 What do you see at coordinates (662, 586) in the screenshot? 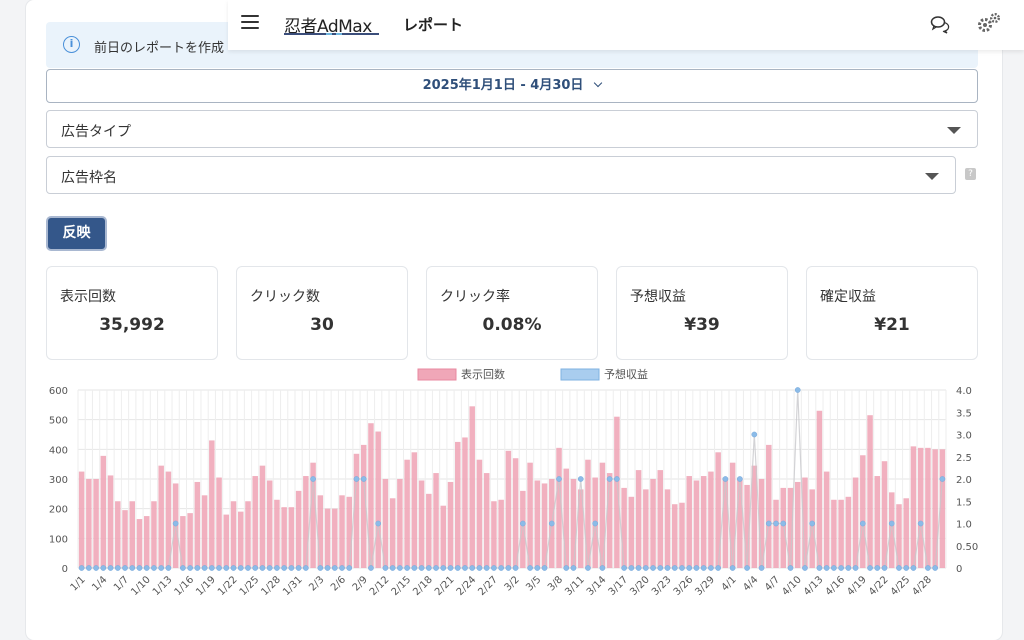
I see `x-tick-label: 3/23` at bounding box center [662, 586].